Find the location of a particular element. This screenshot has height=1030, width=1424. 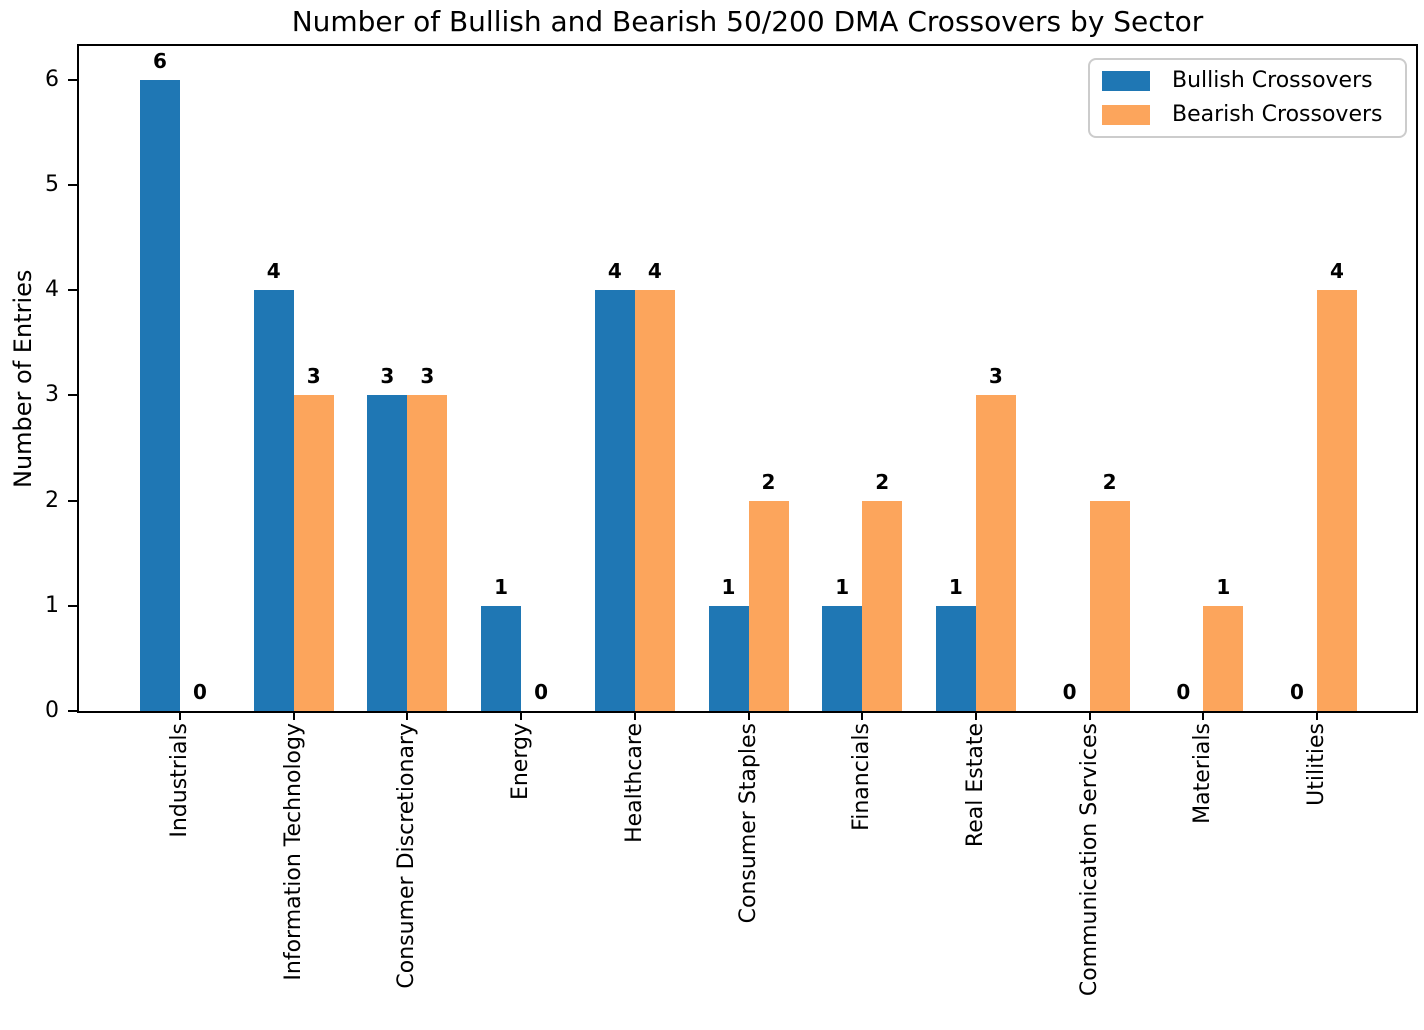

x-tick-label-energy: Energy is located at coordinates (521, 762).